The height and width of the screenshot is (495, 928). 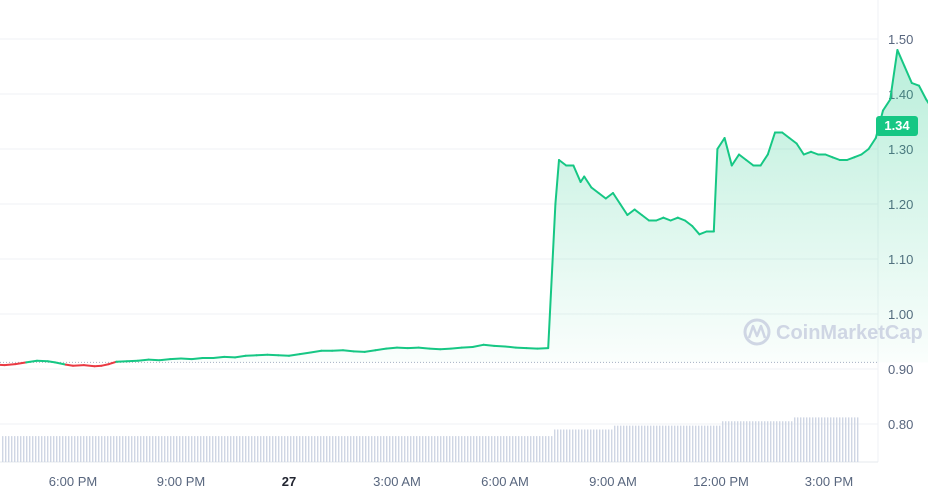 I want to click on x-tick-label: 3:00 AM, so click(x=397, y=481).